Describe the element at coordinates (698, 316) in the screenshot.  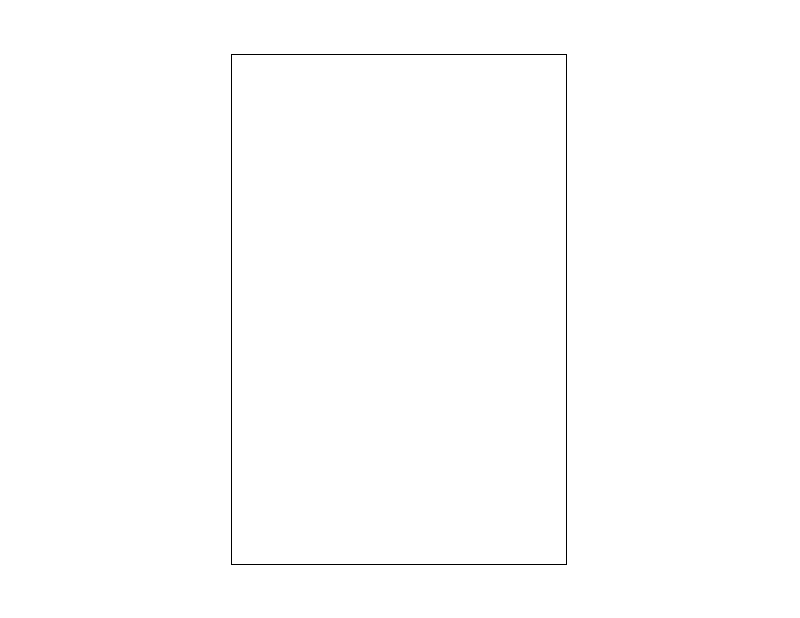
I see `colorbar` at that location.